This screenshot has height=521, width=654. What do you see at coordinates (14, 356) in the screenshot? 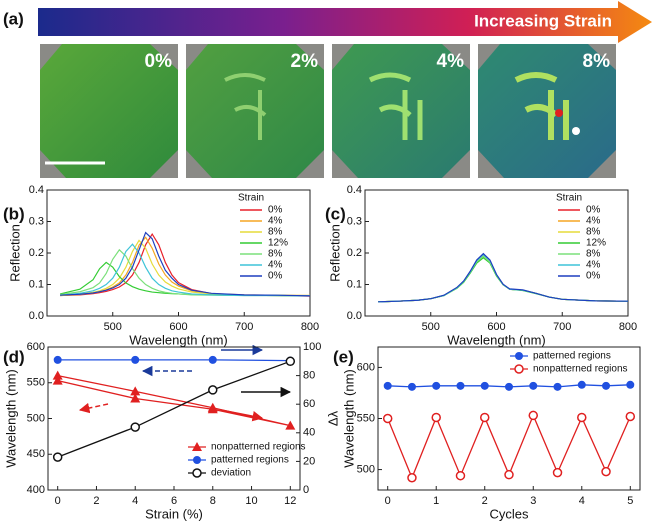
I see `panel-label: (d)` at bounding box center [14, 356].